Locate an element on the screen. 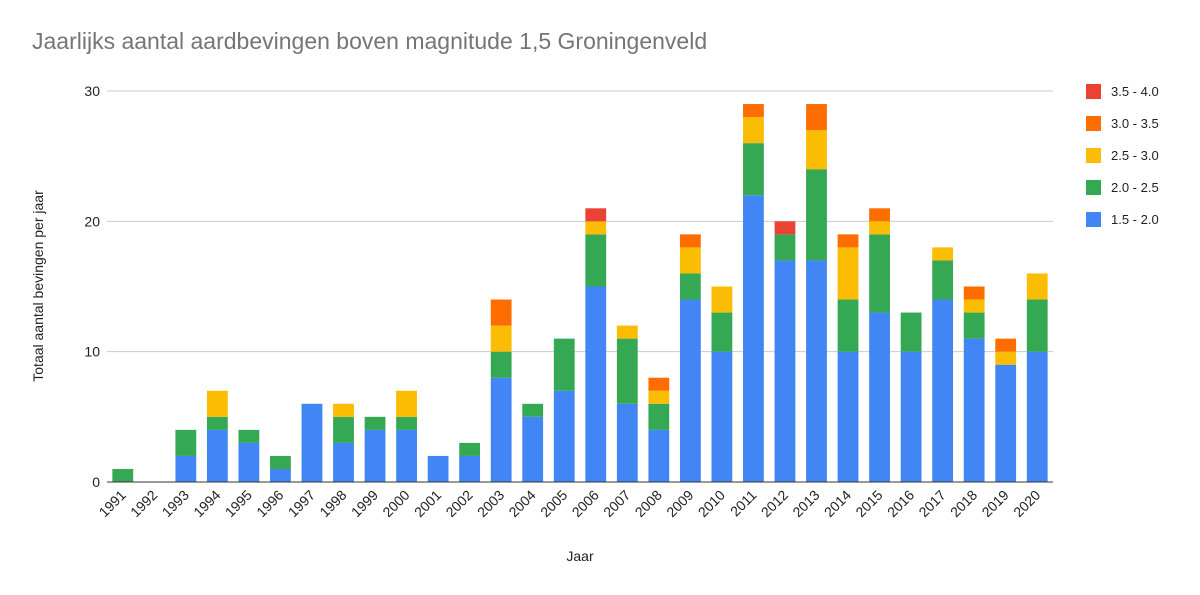 The image size is (1200, 595). legend-label: 1.5 - 2.0 is located at coordinates (1135, 219).